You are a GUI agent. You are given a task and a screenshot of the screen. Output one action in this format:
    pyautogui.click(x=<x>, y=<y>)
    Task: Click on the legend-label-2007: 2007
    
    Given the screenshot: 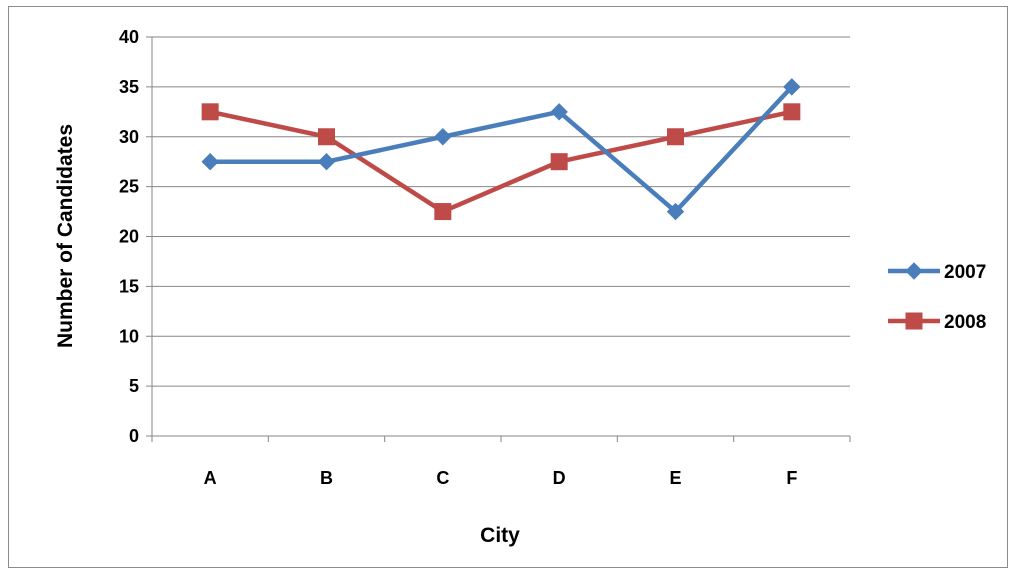 What is the action you would take?
    pyautogui.click(x=965, y=272)
    